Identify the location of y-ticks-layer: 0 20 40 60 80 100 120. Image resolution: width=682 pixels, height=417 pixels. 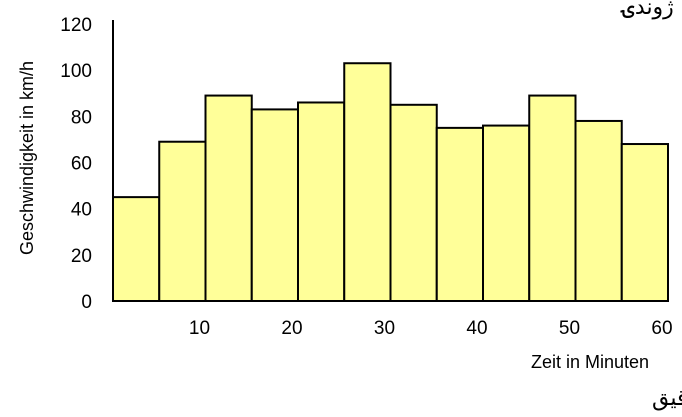
(76, 164).